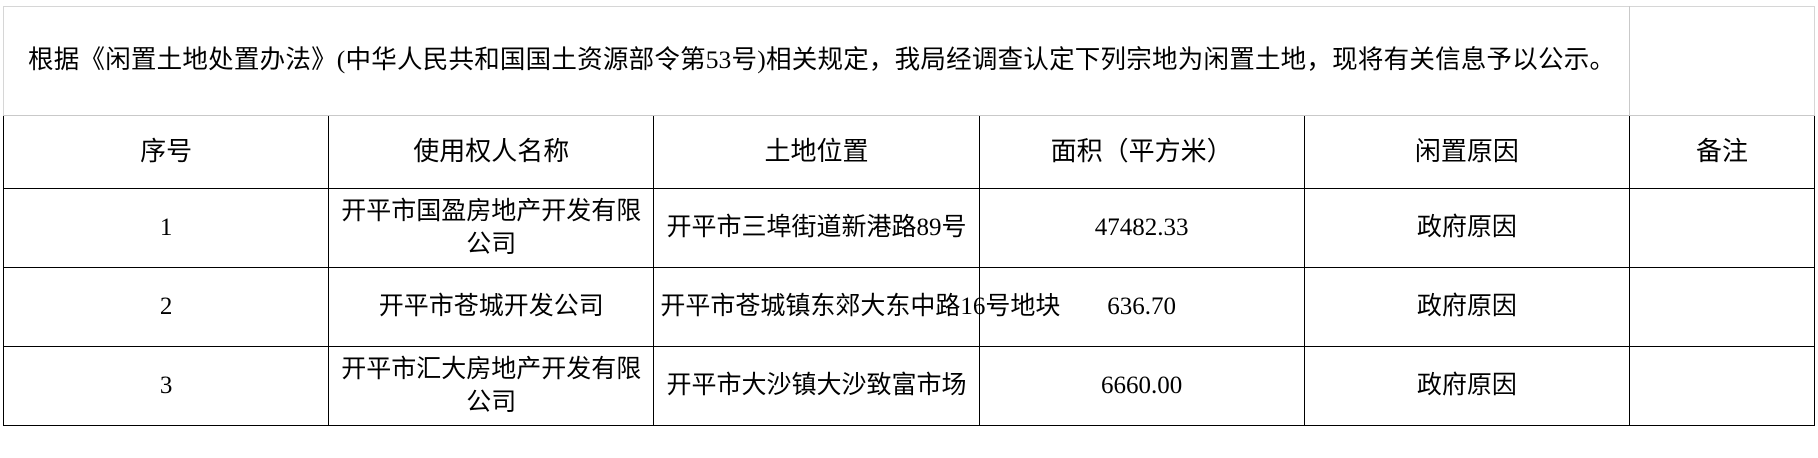 The image size is (1818, 458). Describe the element at coordinates (816, 386) in the screenshot. I see `cell-location: 开平市大沙镇大沙致富市场` at that location.